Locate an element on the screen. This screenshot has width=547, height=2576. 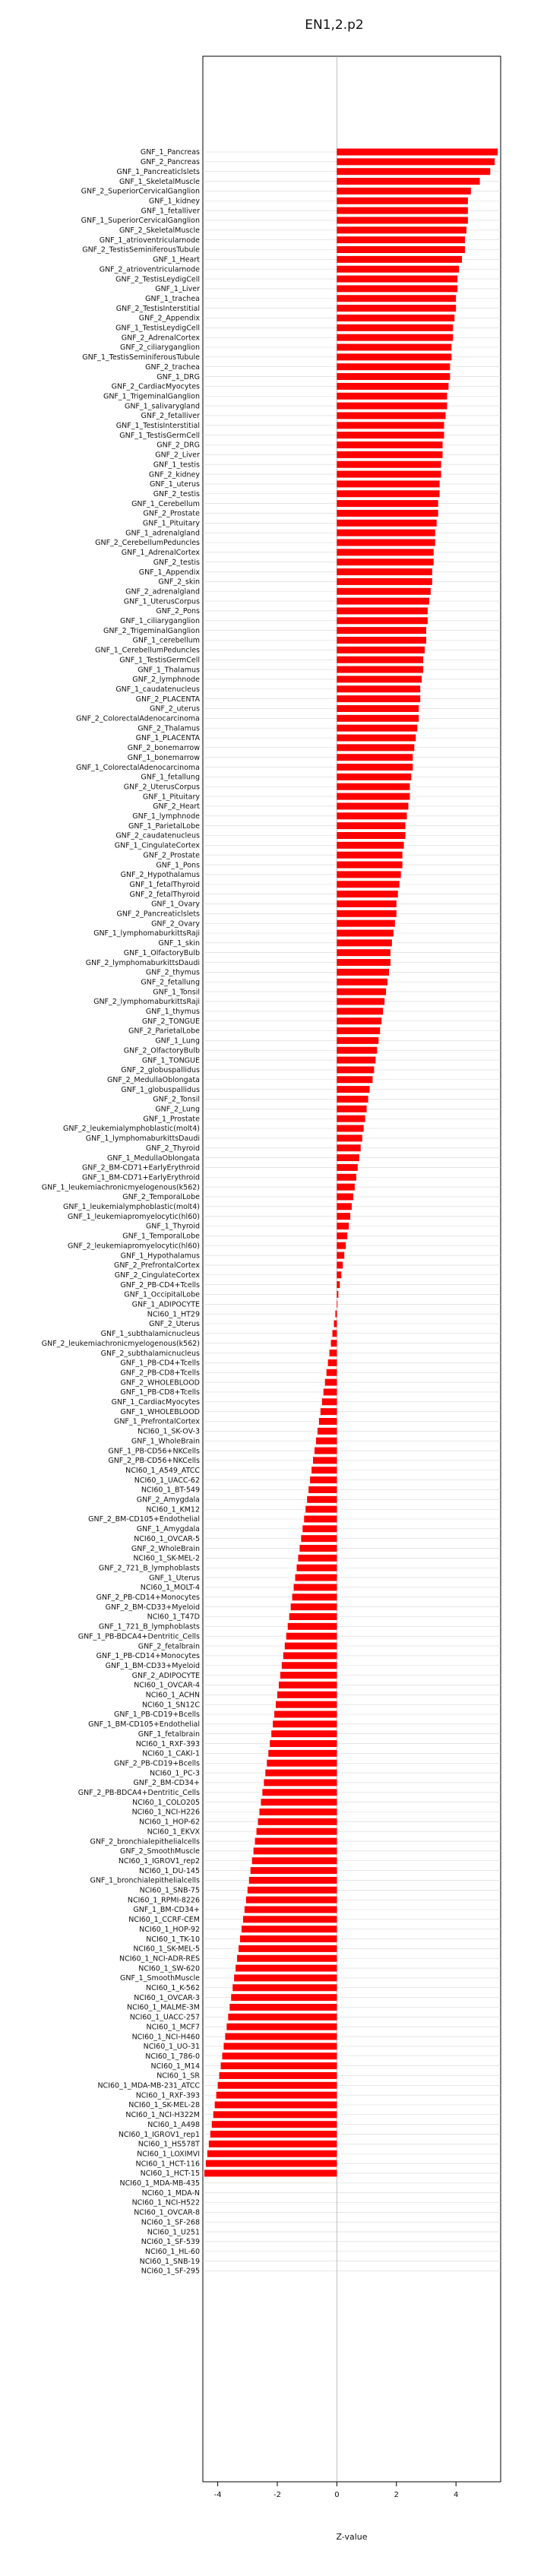
category-label: NCI60_1_SK-MEL-5 is located at coordinates (166, 1949).